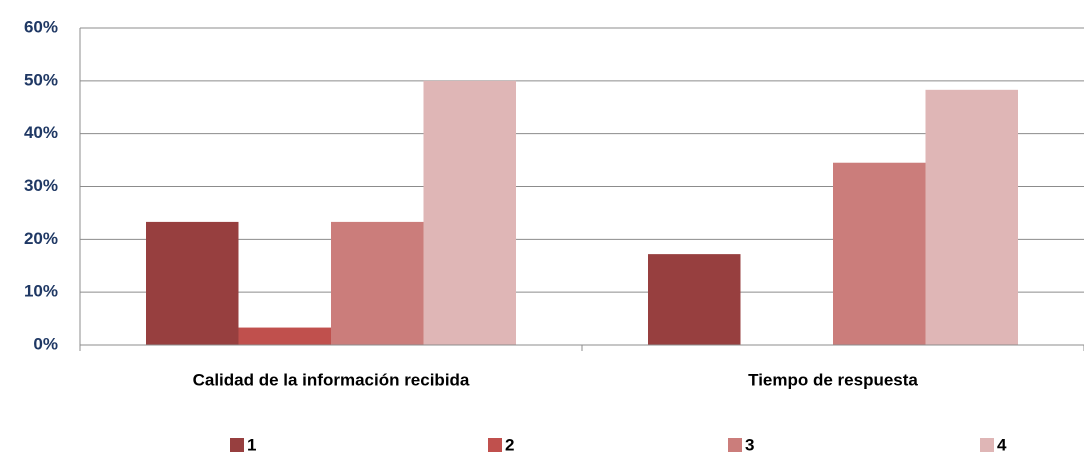 This screenshot has width=1084, height=455. Describe the element at coordinates (331, 379) in the screenshot. I see `x-tick-label: Calidad de la información recibida` at that location.